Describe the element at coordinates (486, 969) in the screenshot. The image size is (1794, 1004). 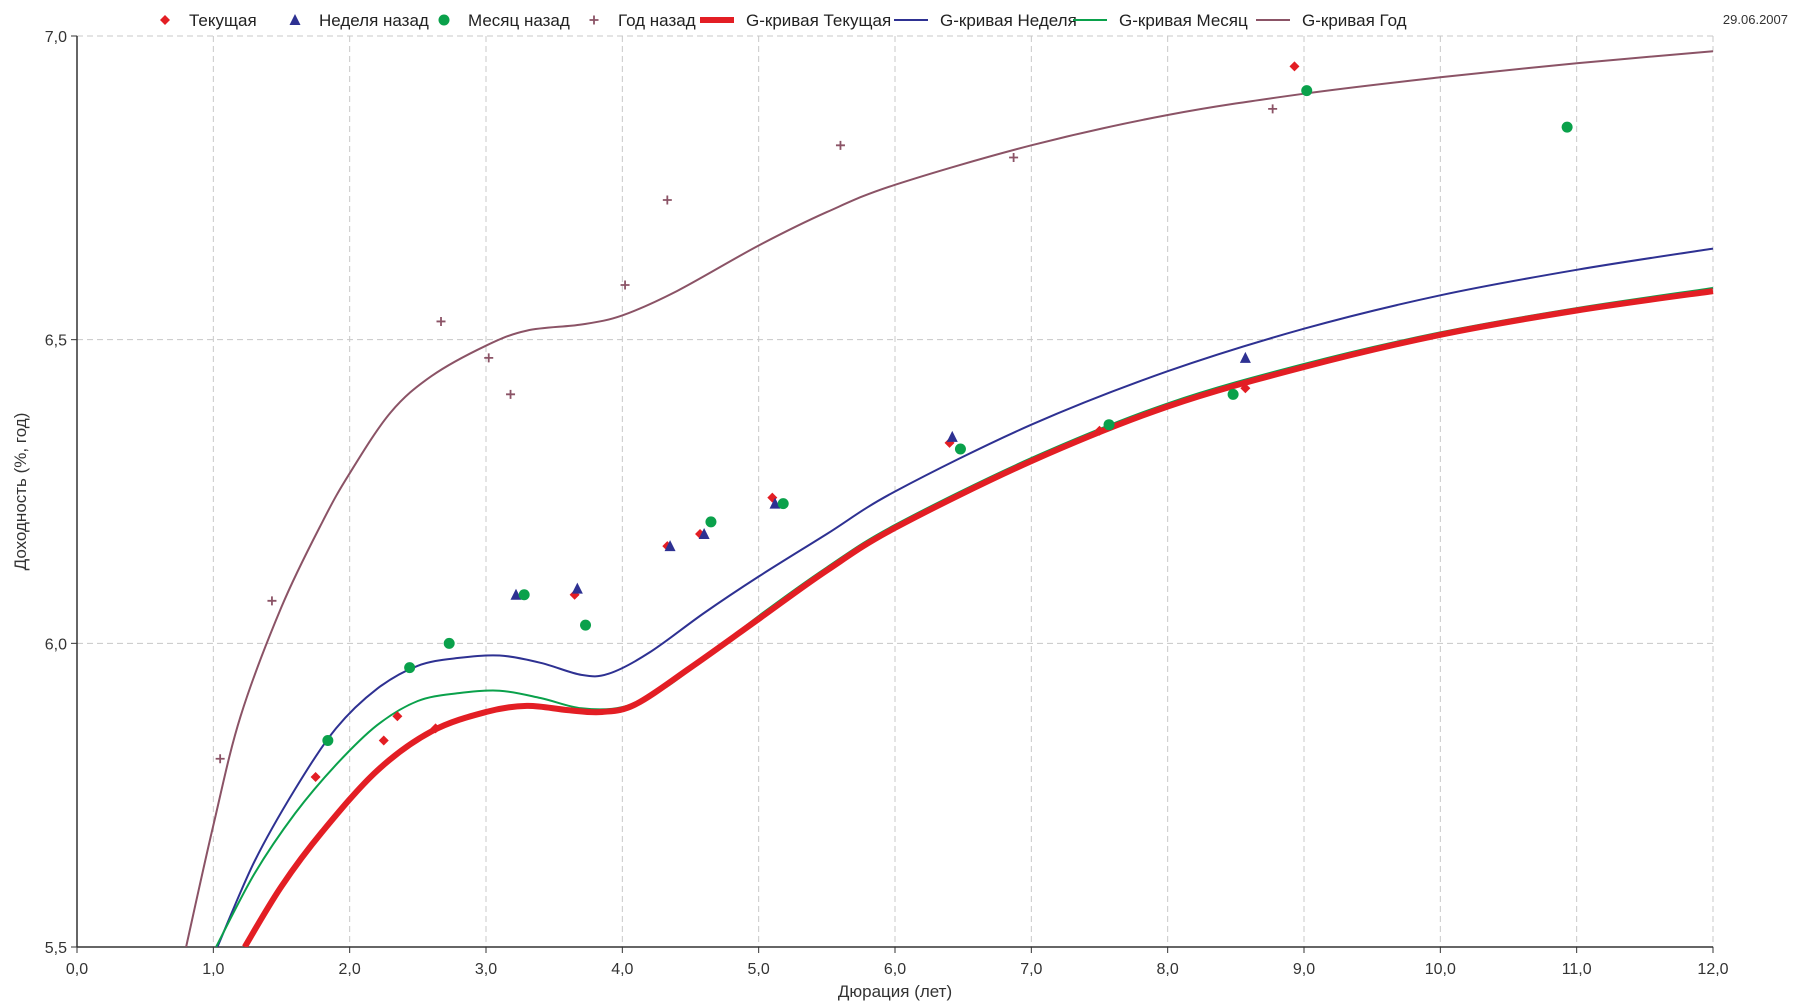
I see `x-tick-label: 3,0` at that location.